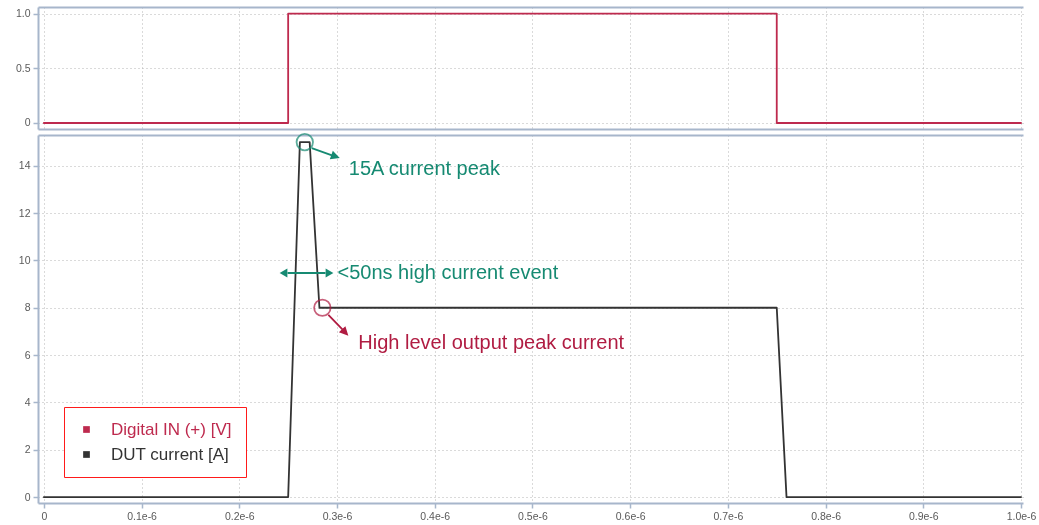  What do you see at coordinates (1021, 515) in the screenshot?
I see `x-tick-label: 1.0e-6` at bounding box center [1021, 515].